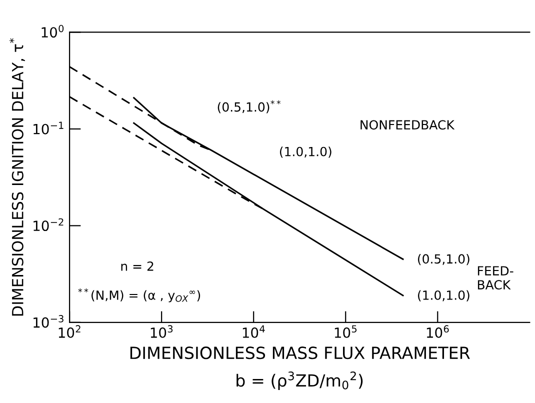  I want to click on y-tick-label: 10$^{−2}$, so click(49, 225).